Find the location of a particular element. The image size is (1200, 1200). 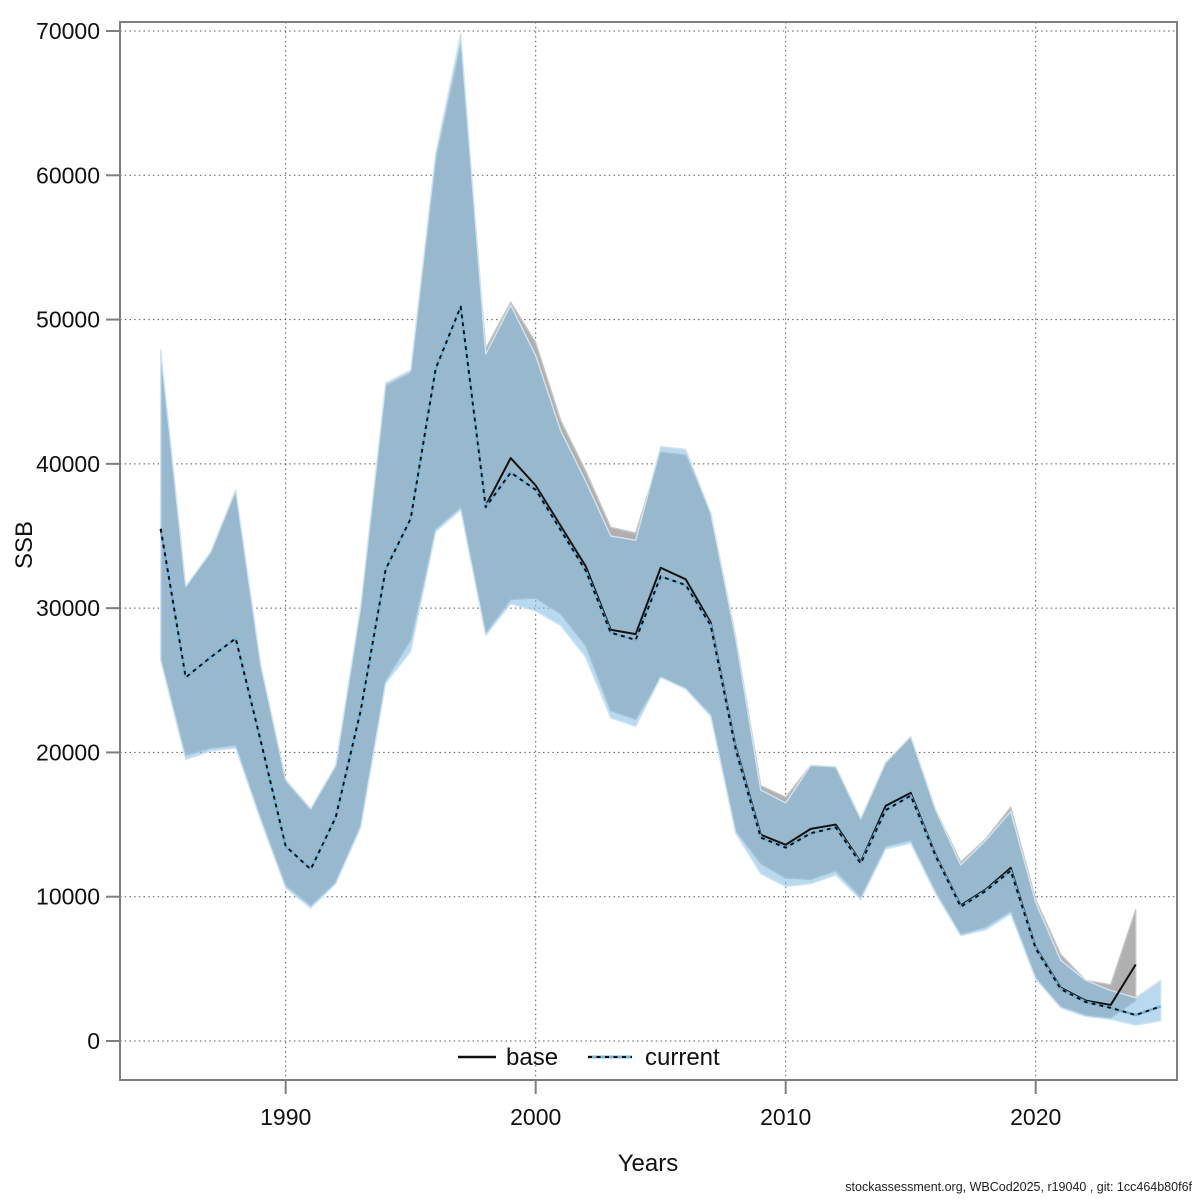

legend: base current is located at coordinates (589, 1057).